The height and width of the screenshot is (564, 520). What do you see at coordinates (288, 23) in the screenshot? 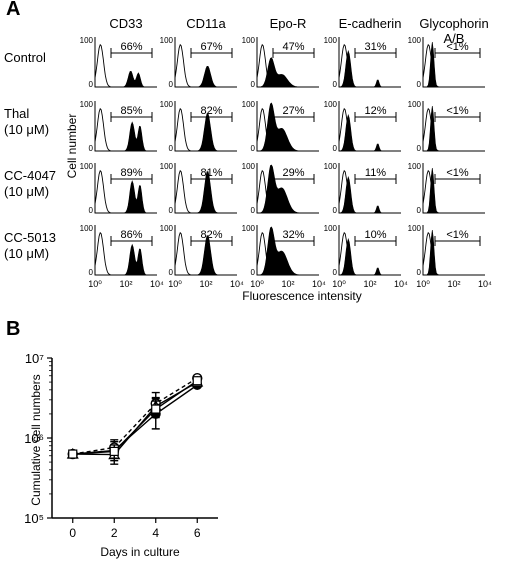
I see `column-header-2: Epo-R` at bounding box center [288, 23].